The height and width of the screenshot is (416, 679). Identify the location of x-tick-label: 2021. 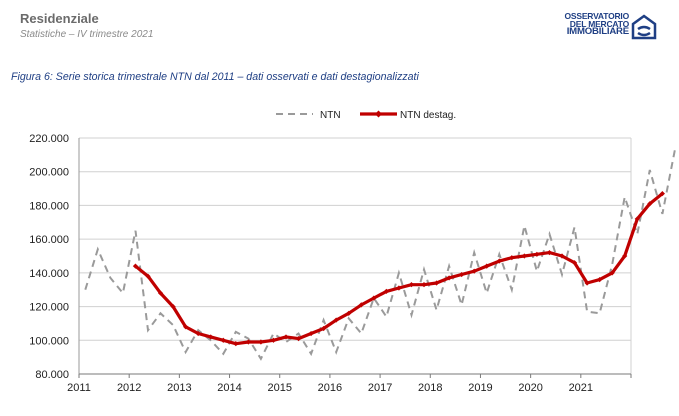
(581, 388).